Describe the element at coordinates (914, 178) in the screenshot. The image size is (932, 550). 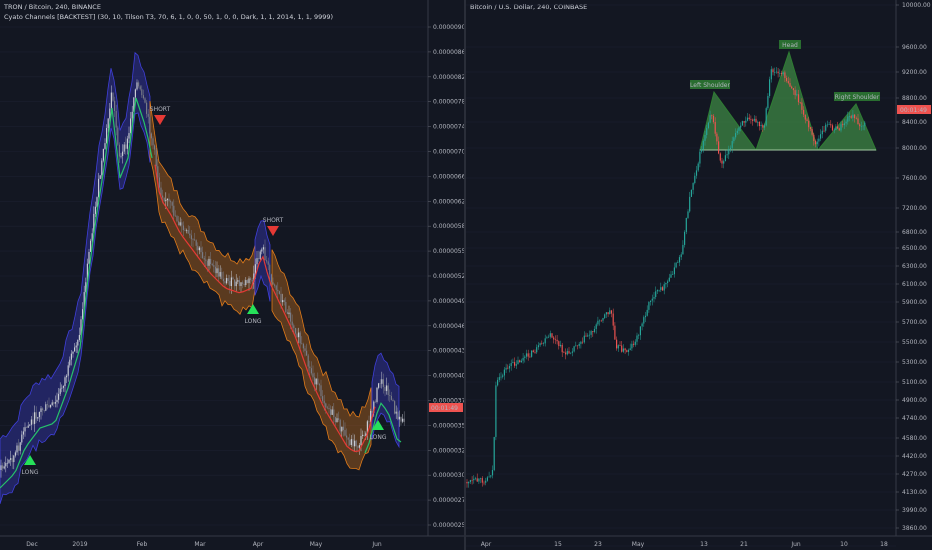
I see `price-axis-label: 7600.00` at that location.